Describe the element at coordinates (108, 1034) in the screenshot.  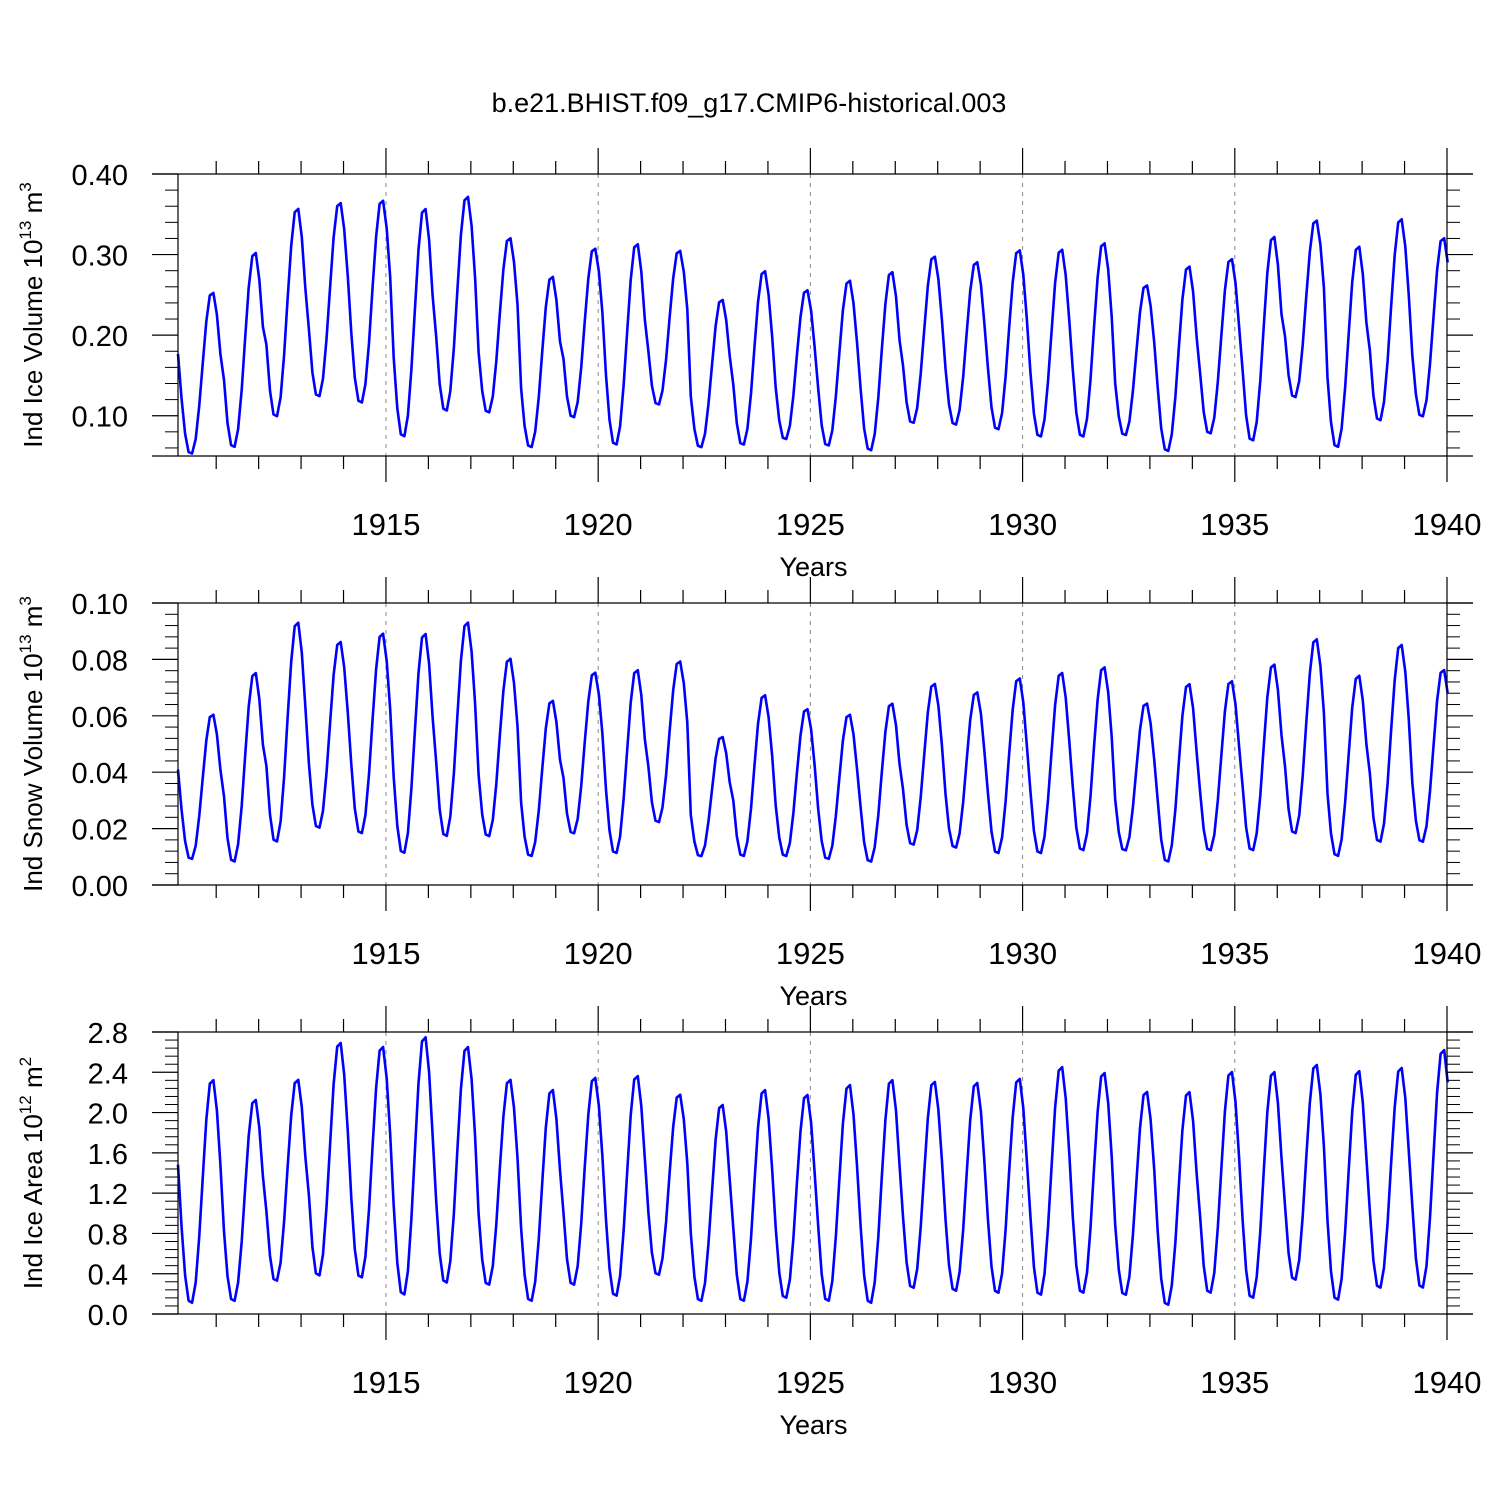
I see `y-tick-label: 2.8` at that location.